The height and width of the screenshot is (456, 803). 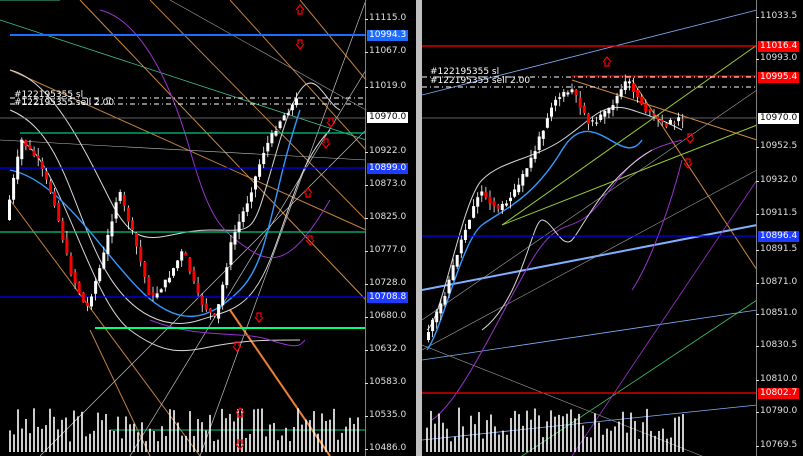 I want to click on order-sl-label: #122195355 sl, so click(x=465, y=72).